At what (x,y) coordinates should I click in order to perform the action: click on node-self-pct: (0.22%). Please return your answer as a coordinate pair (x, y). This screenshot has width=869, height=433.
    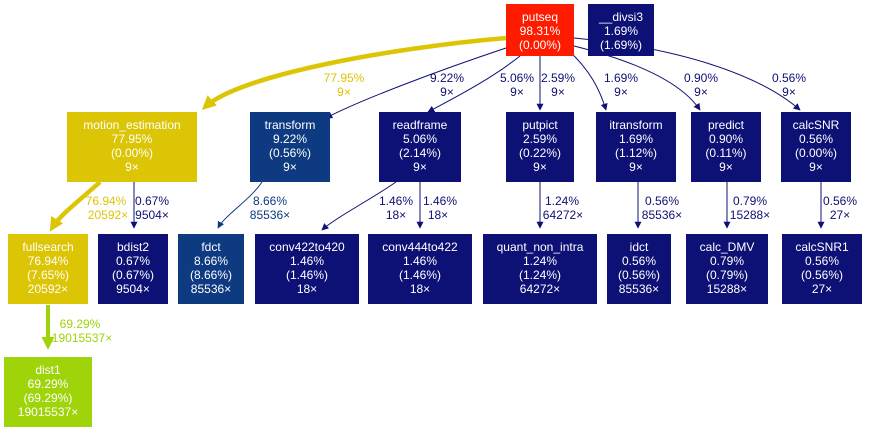
    Looking at the image, I should click on (540, 153).